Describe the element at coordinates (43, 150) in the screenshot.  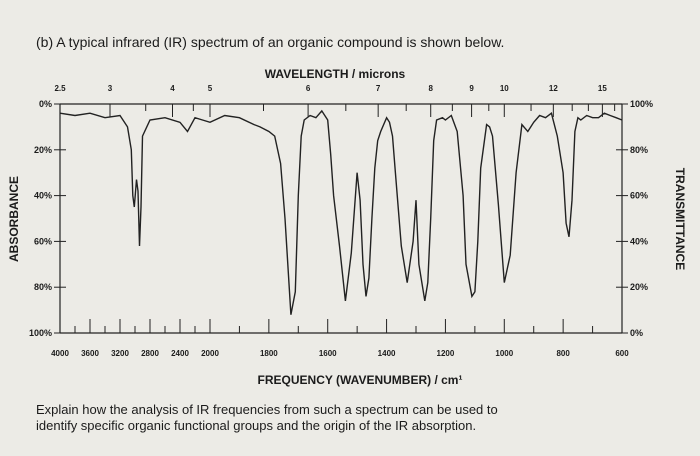
I see `absorbance-tick-label-1: 20%` at that location.